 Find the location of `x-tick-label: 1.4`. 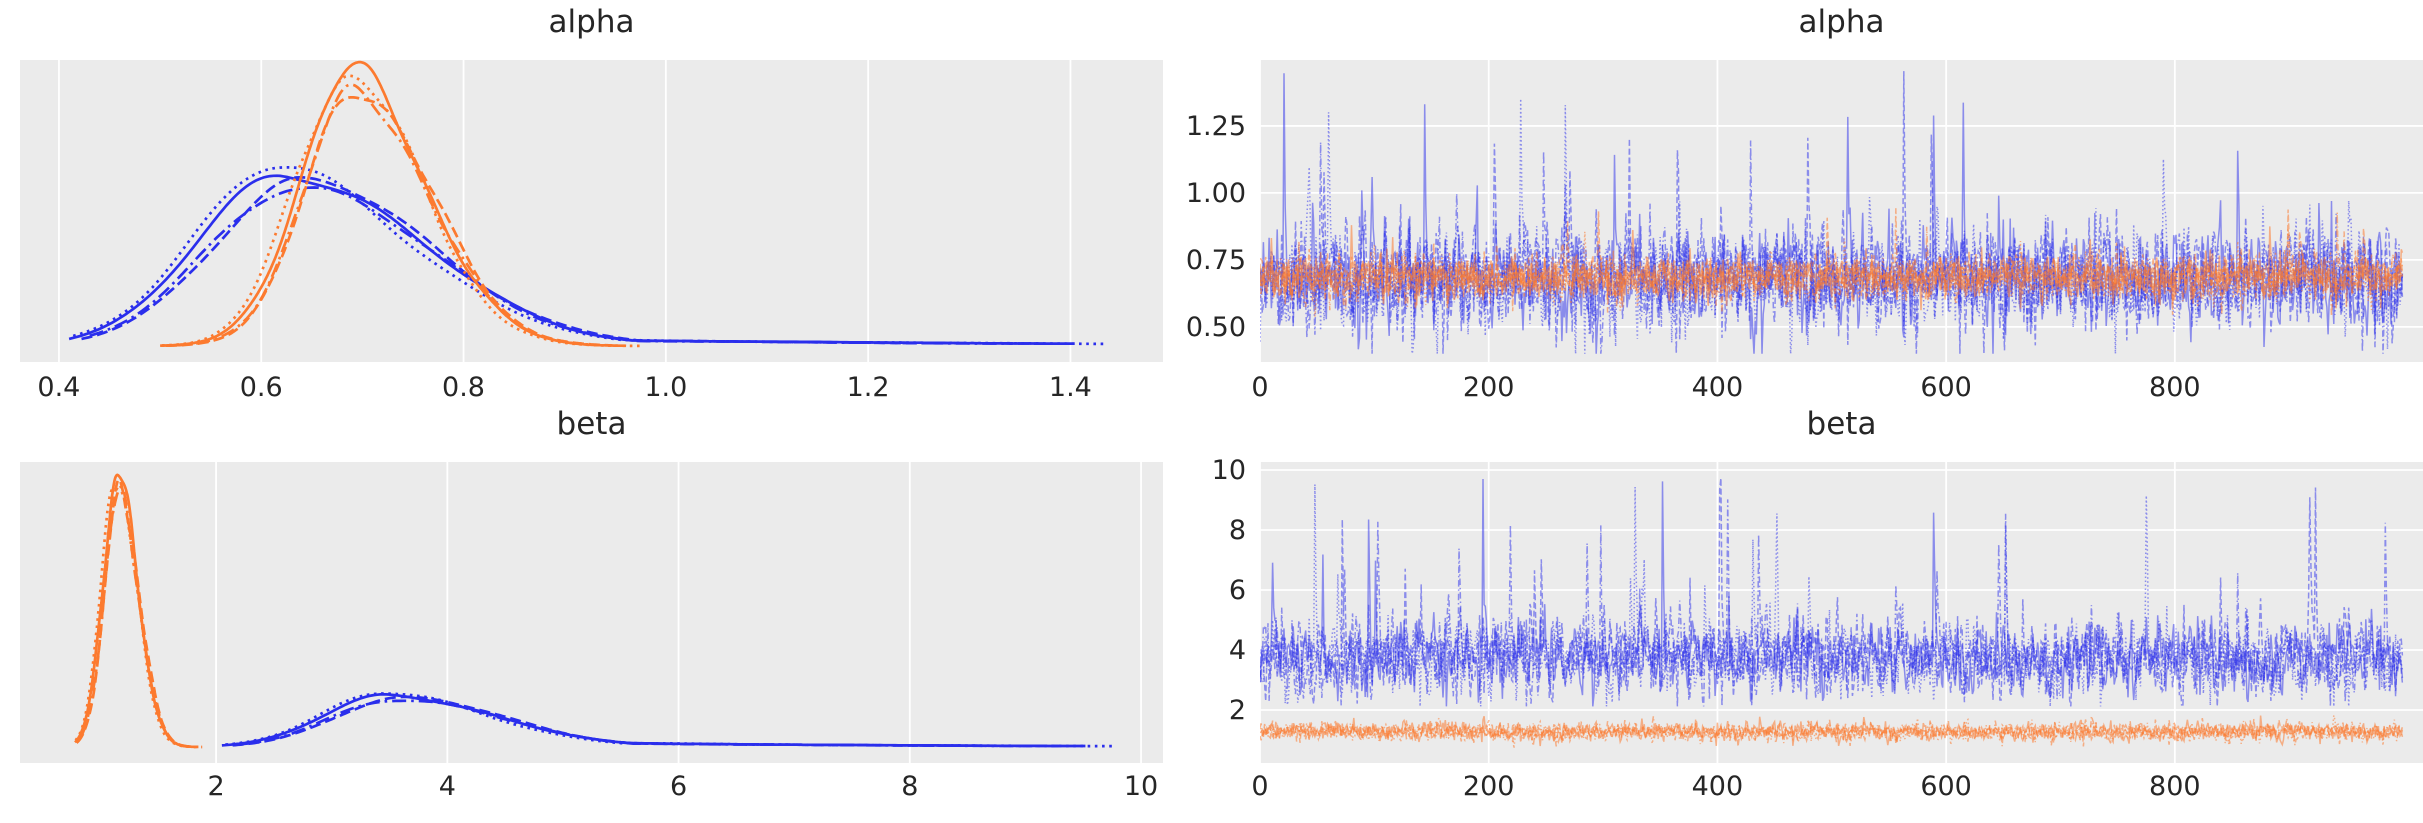

x-tick-label: 1.4 is located at coordinates (1070, 387).